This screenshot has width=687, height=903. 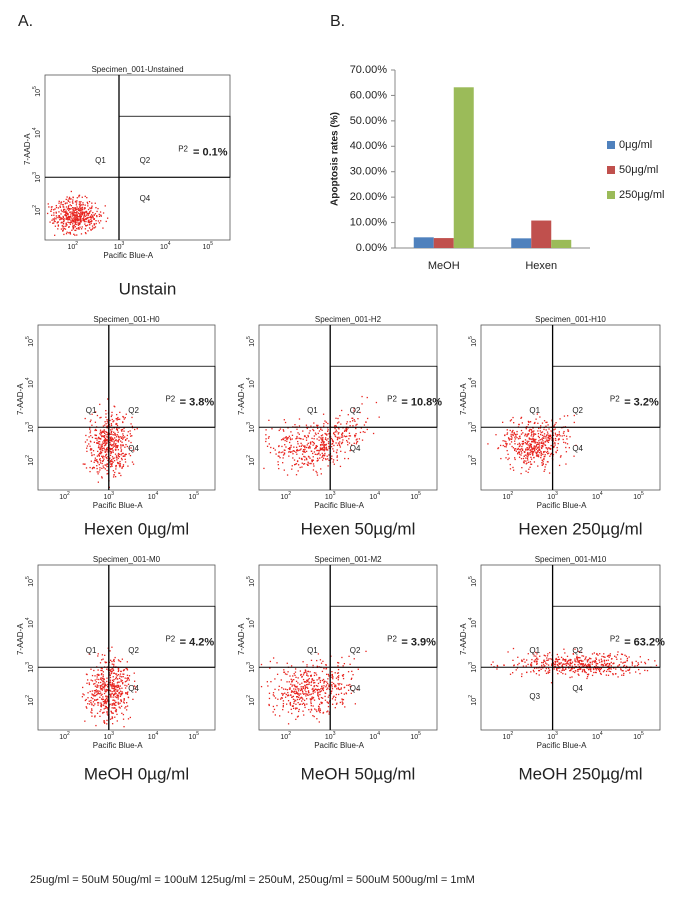 I want to click on tick-exp: 2, so click(x=28, y=696).